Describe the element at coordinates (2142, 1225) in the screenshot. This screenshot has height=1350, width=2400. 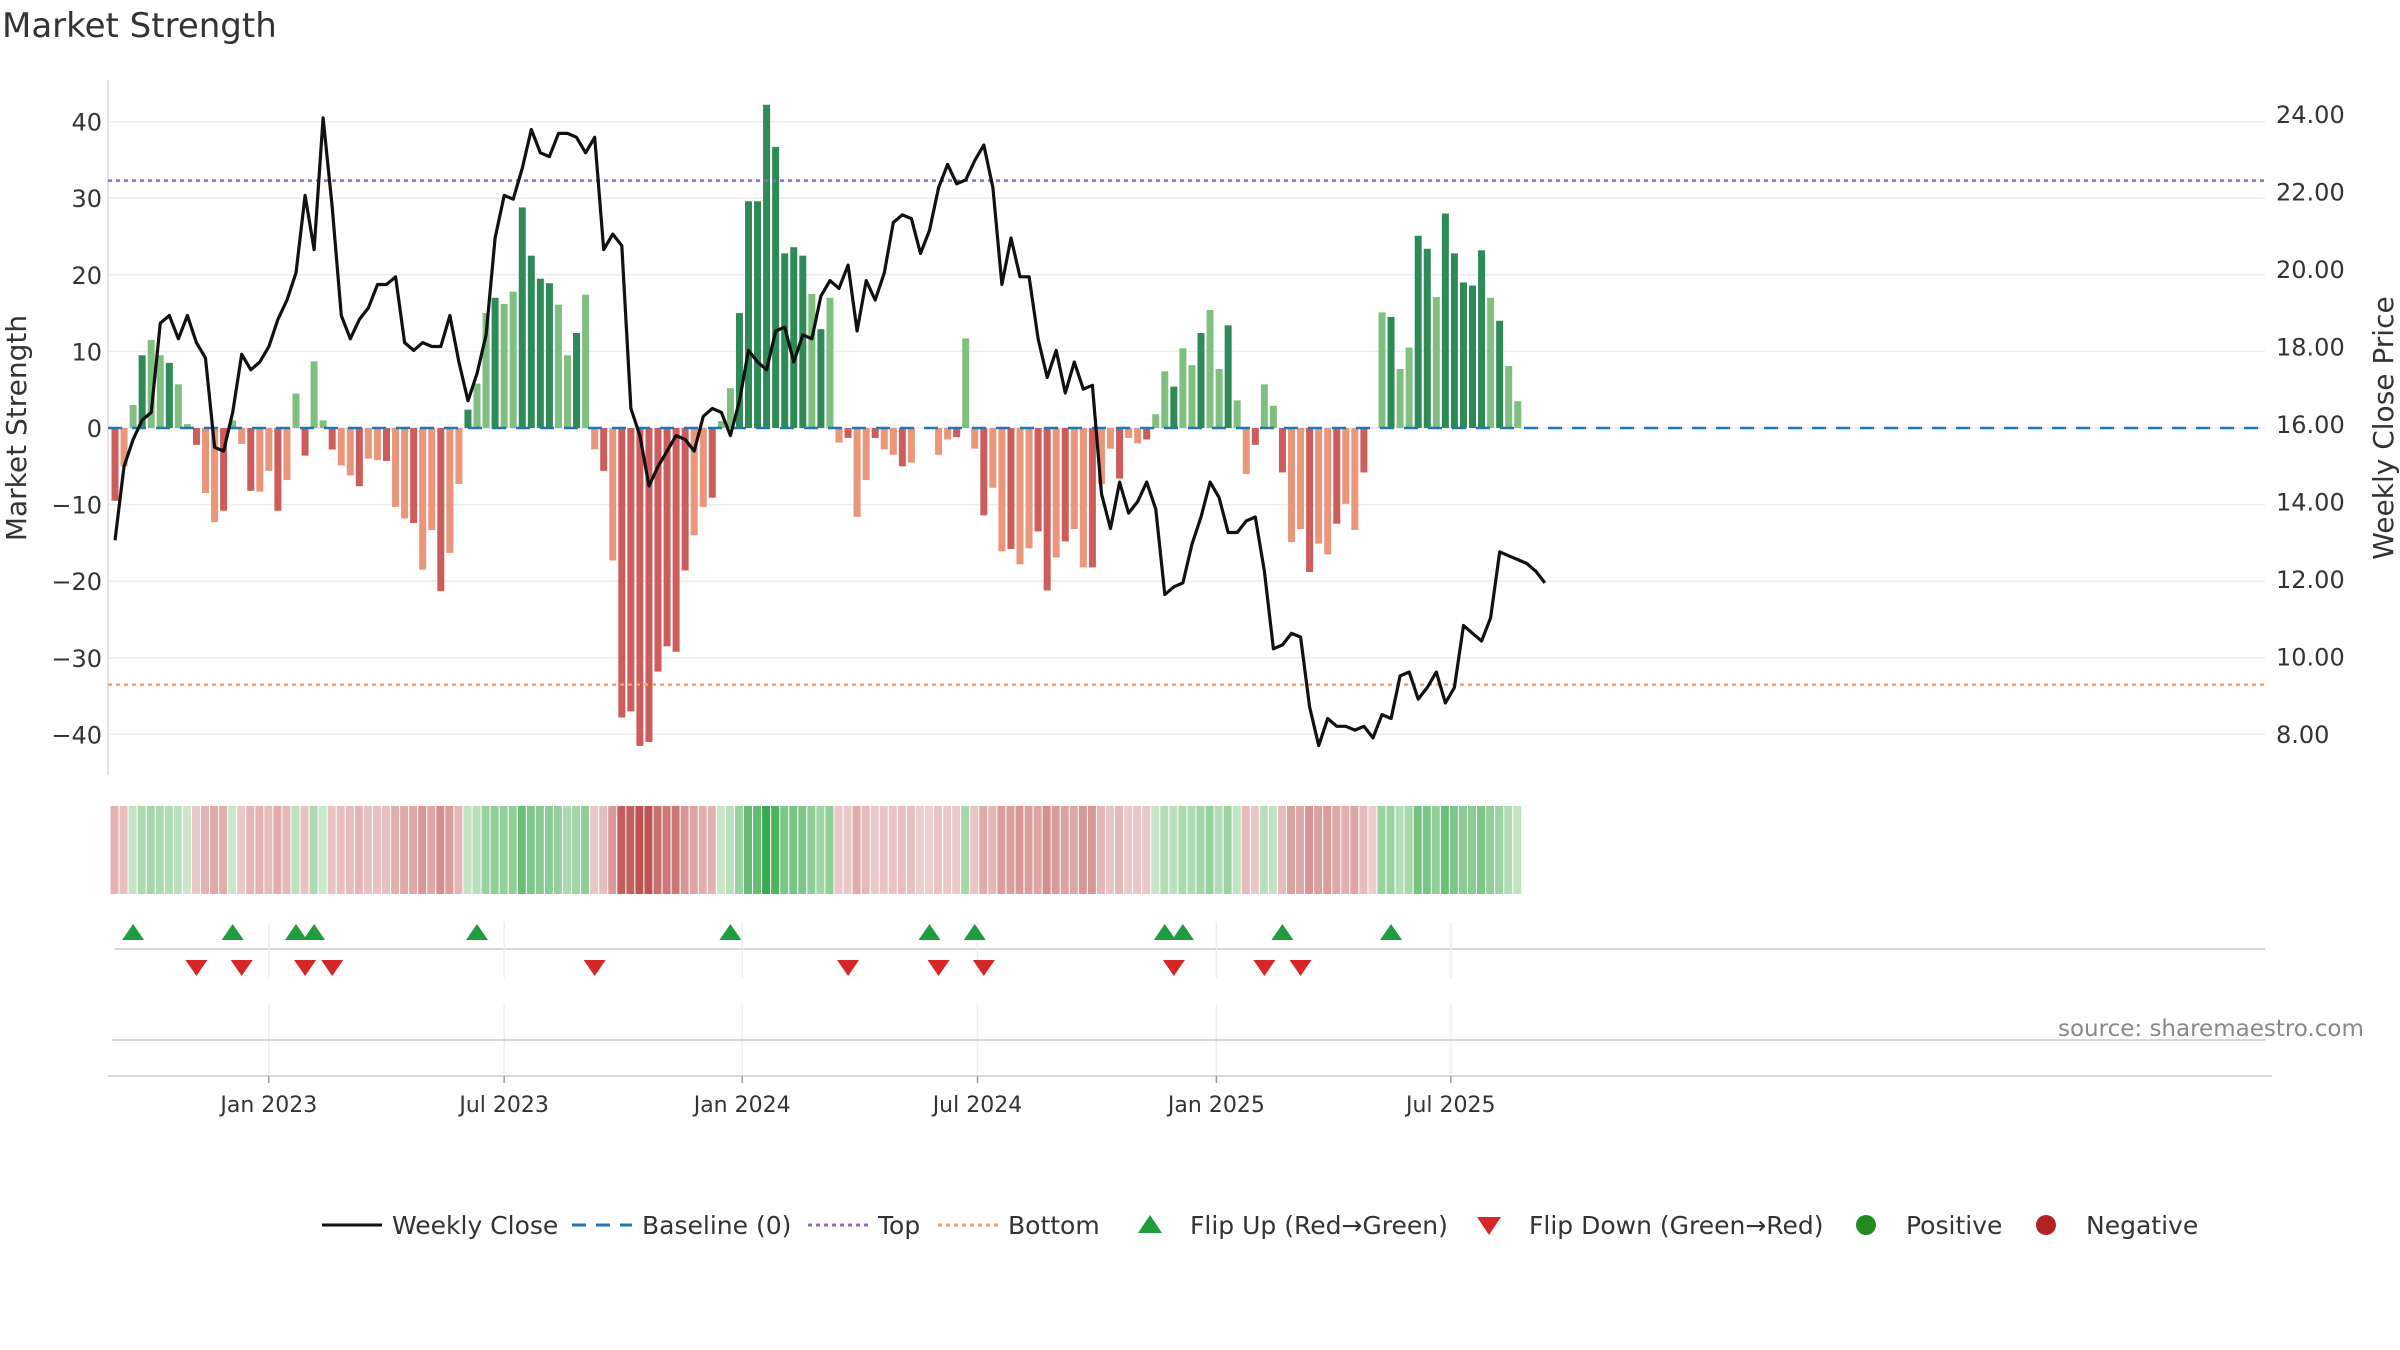
I see `legend-label: Negative` at that location.